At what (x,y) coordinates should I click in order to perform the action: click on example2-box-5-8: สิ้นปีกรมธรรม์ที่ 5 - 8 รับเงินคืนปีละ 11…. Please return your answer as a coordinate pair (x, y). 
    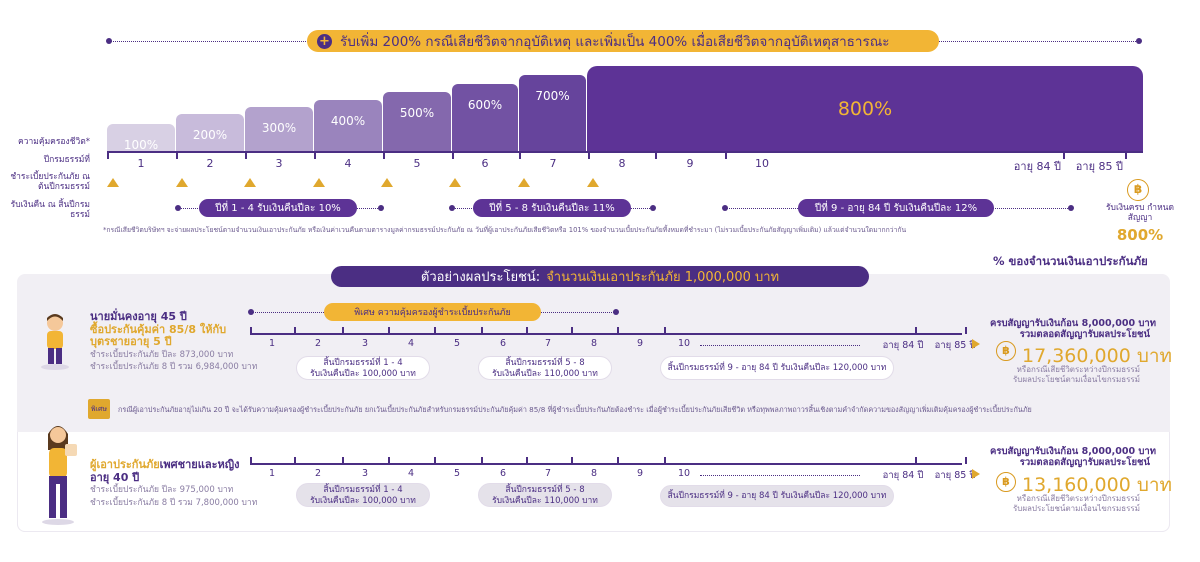
    Looking at the image, I should click on (545, 495).